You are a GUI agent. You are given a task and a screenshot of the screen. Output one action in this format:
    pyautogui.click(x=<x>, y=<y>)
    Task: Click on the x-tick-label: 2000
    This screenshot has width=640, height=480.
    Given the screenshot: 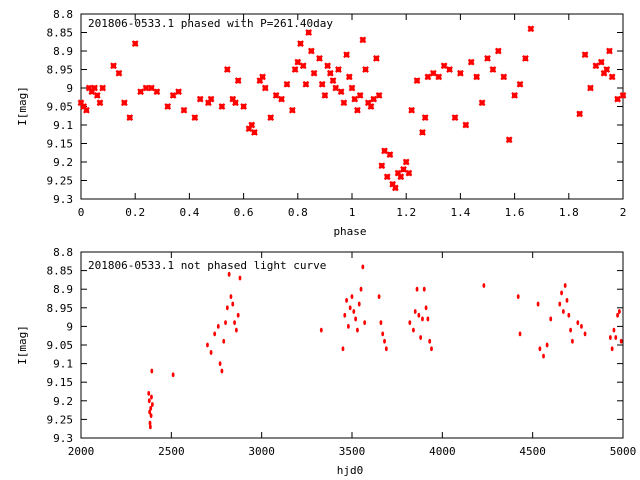 What is the action you would take?
    pyautogui.click(x=81, y=451)
    